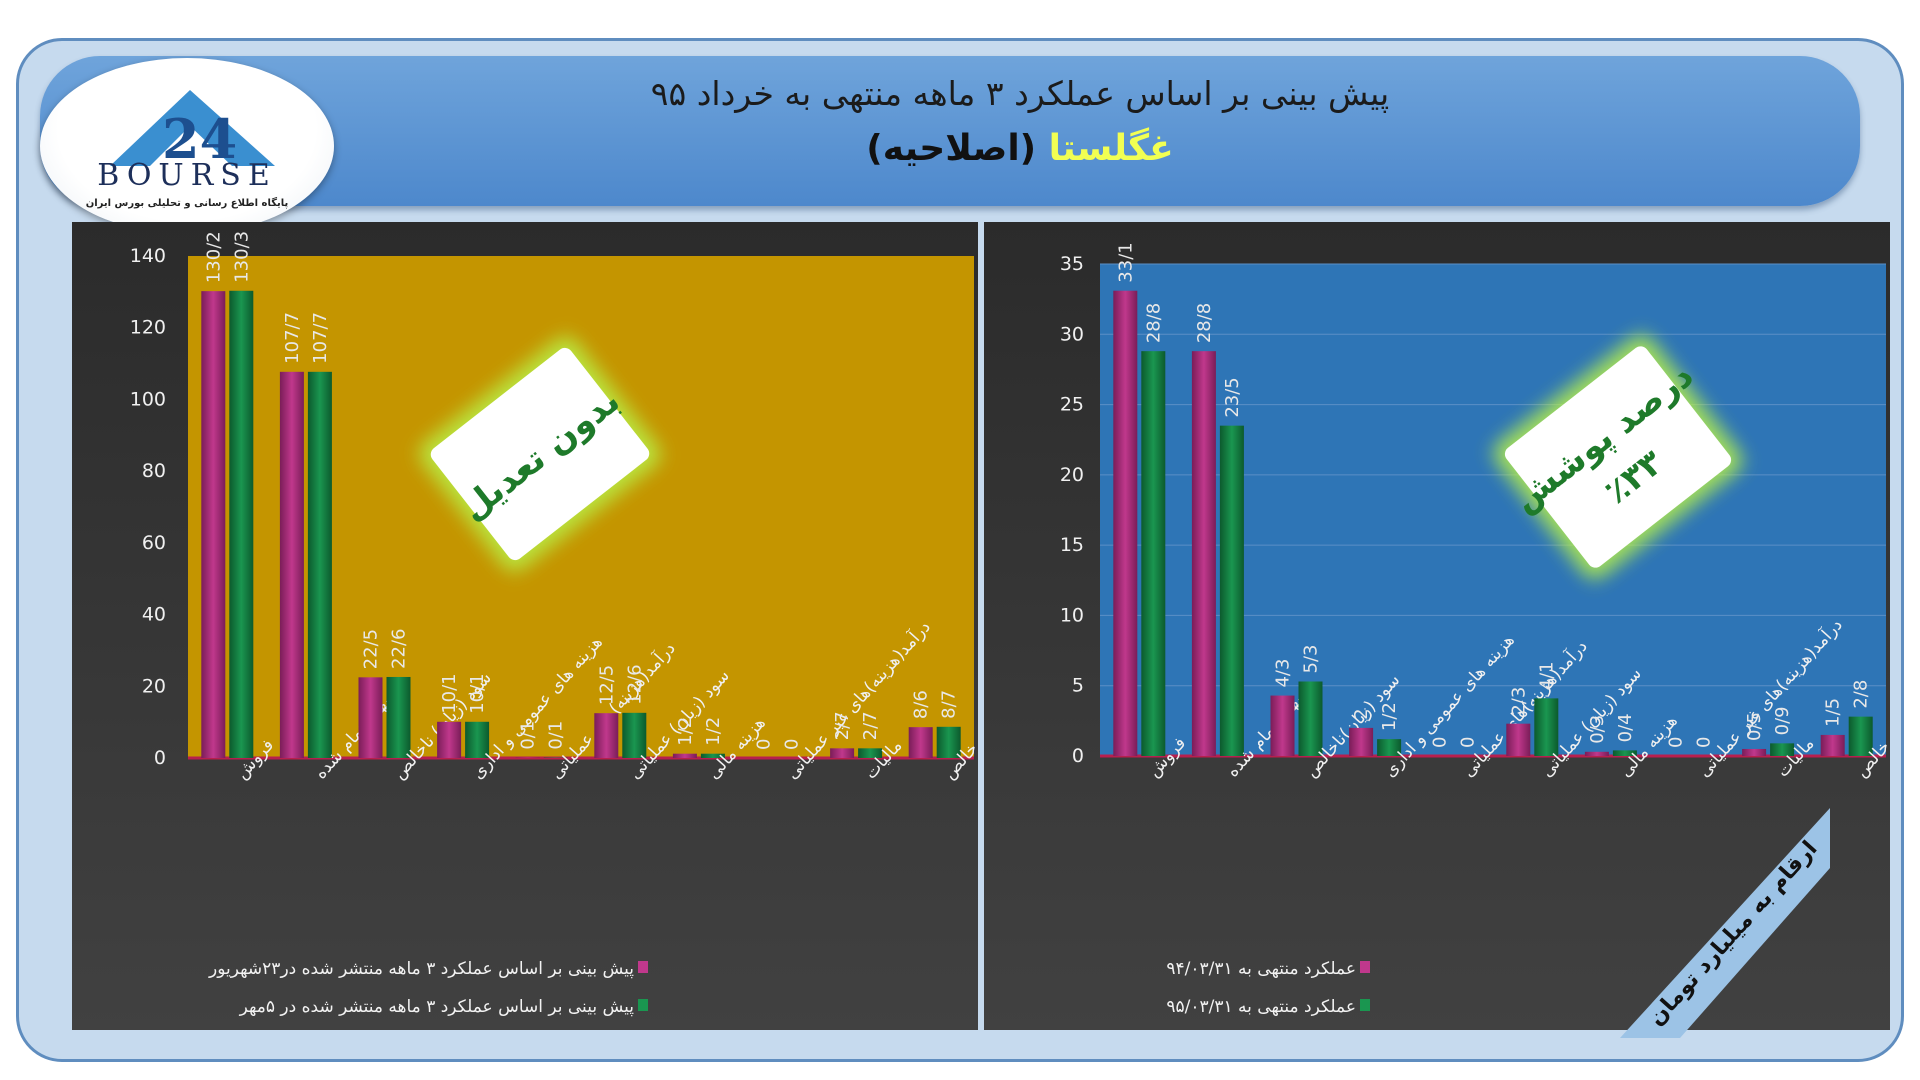 Image resolution: width=1920 pixels, height=1080 pixels. I want to click on data-label: 0/3, so click(1597, 729).